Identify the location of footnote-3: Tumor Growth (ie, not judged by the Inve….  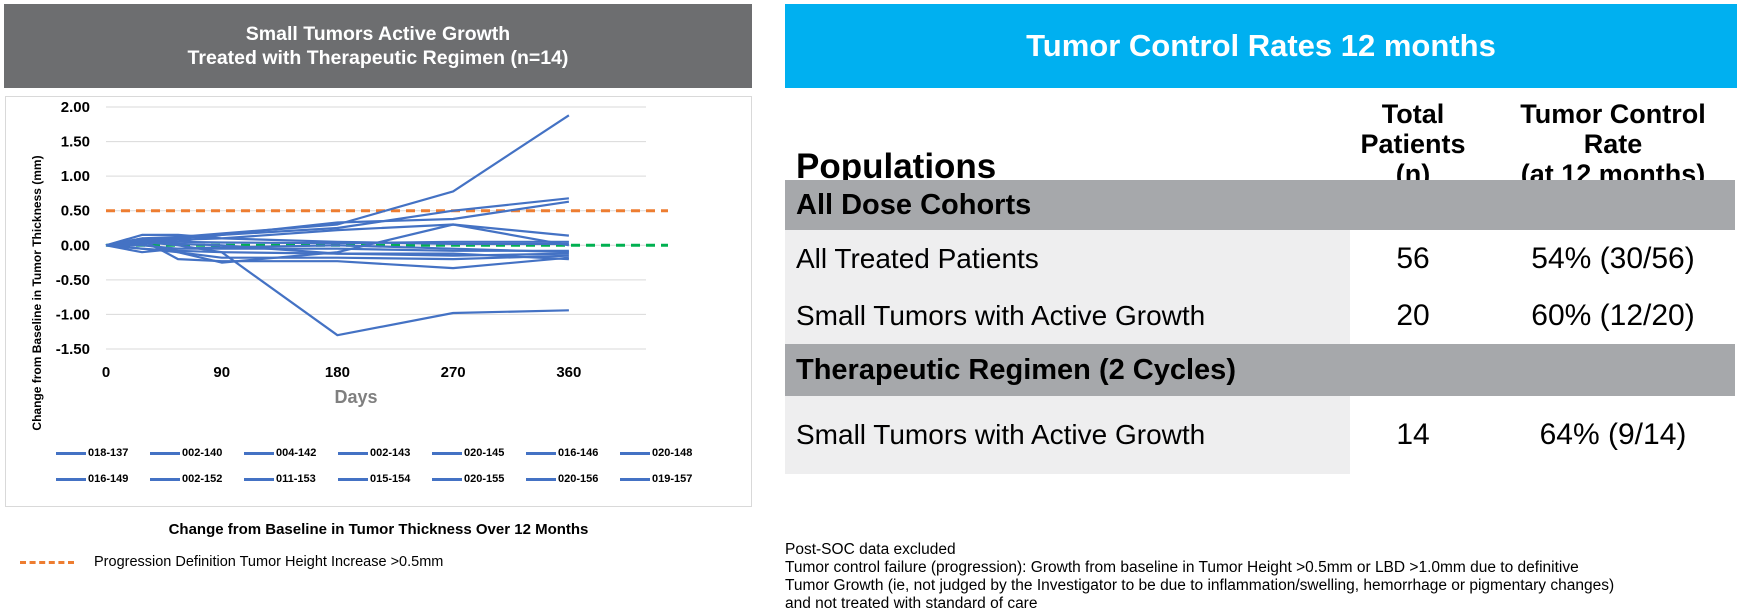
(1200, 585).